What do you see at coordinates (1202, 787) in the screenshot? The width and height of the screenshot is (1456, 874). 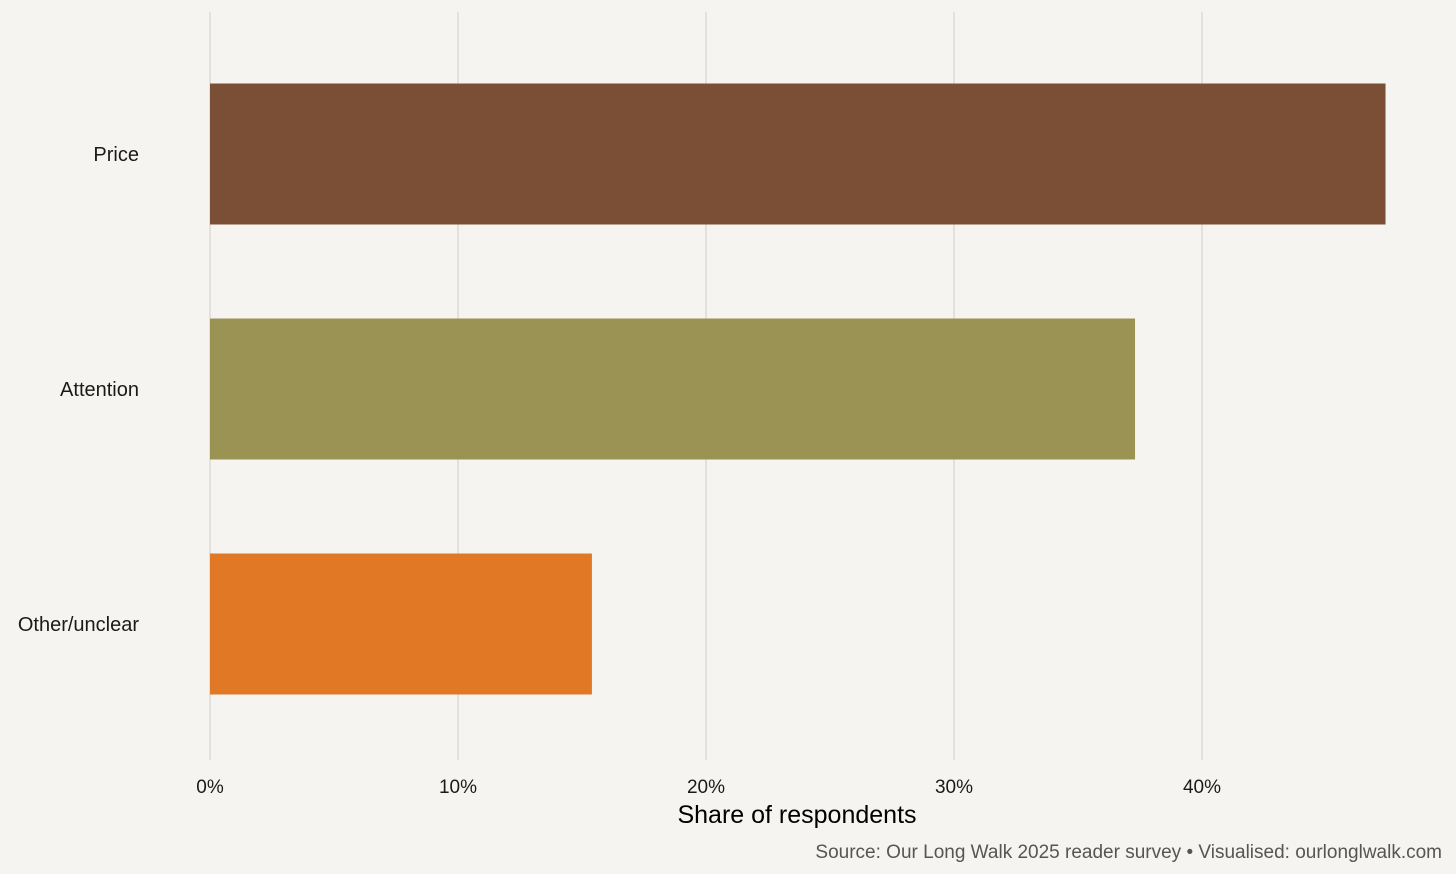 I see `x-tick-label: 40%` at bounding box center [1202, 787].